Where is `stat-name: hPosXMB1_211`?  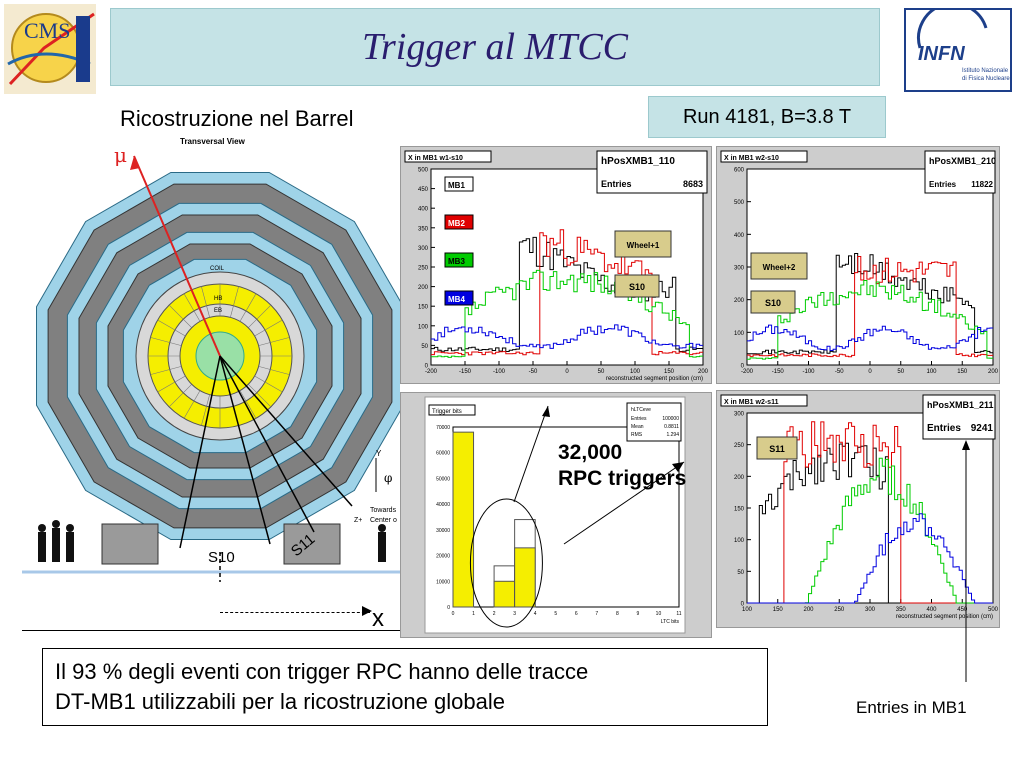
stat-name: hPosXMB1_211 is located at coordinates (960, 405).